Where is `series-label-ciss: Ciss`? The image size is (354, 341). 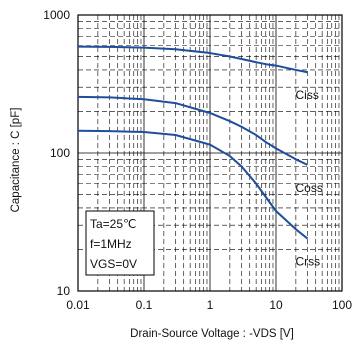 series-label-ciss: Ciss is located at coordinates (306, 95).